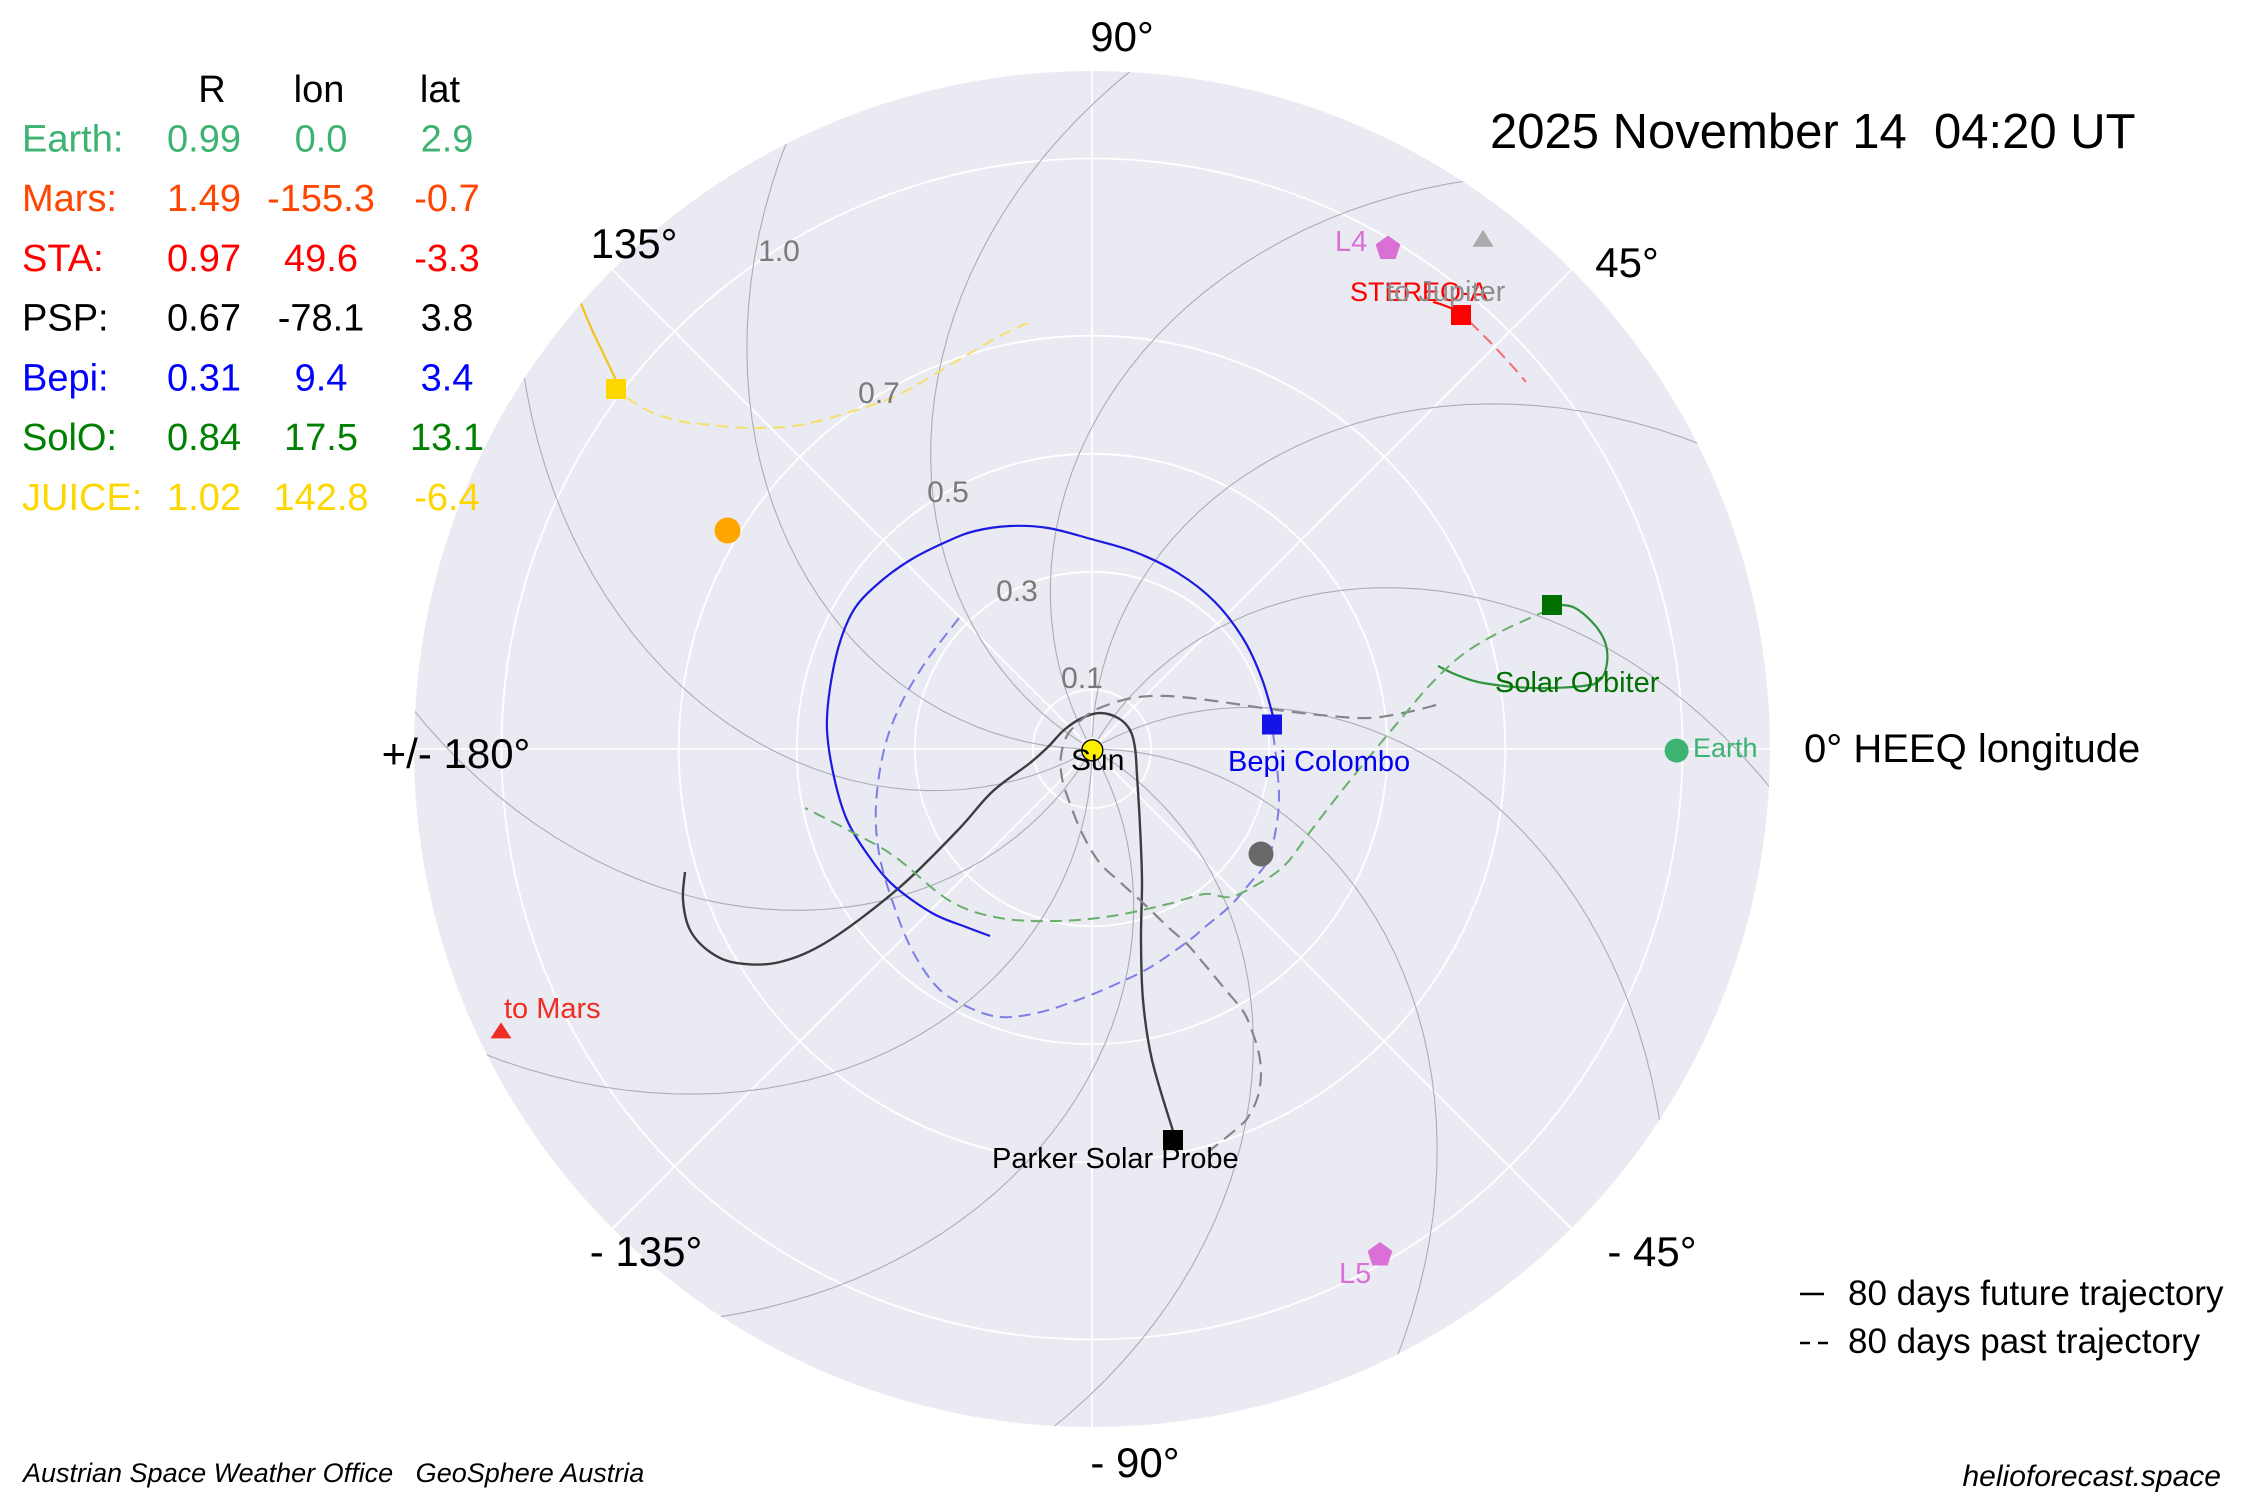  Describe the element at coordinates (1082, 678) in the screenshot. I see `svg-text: 0.1` at that location.